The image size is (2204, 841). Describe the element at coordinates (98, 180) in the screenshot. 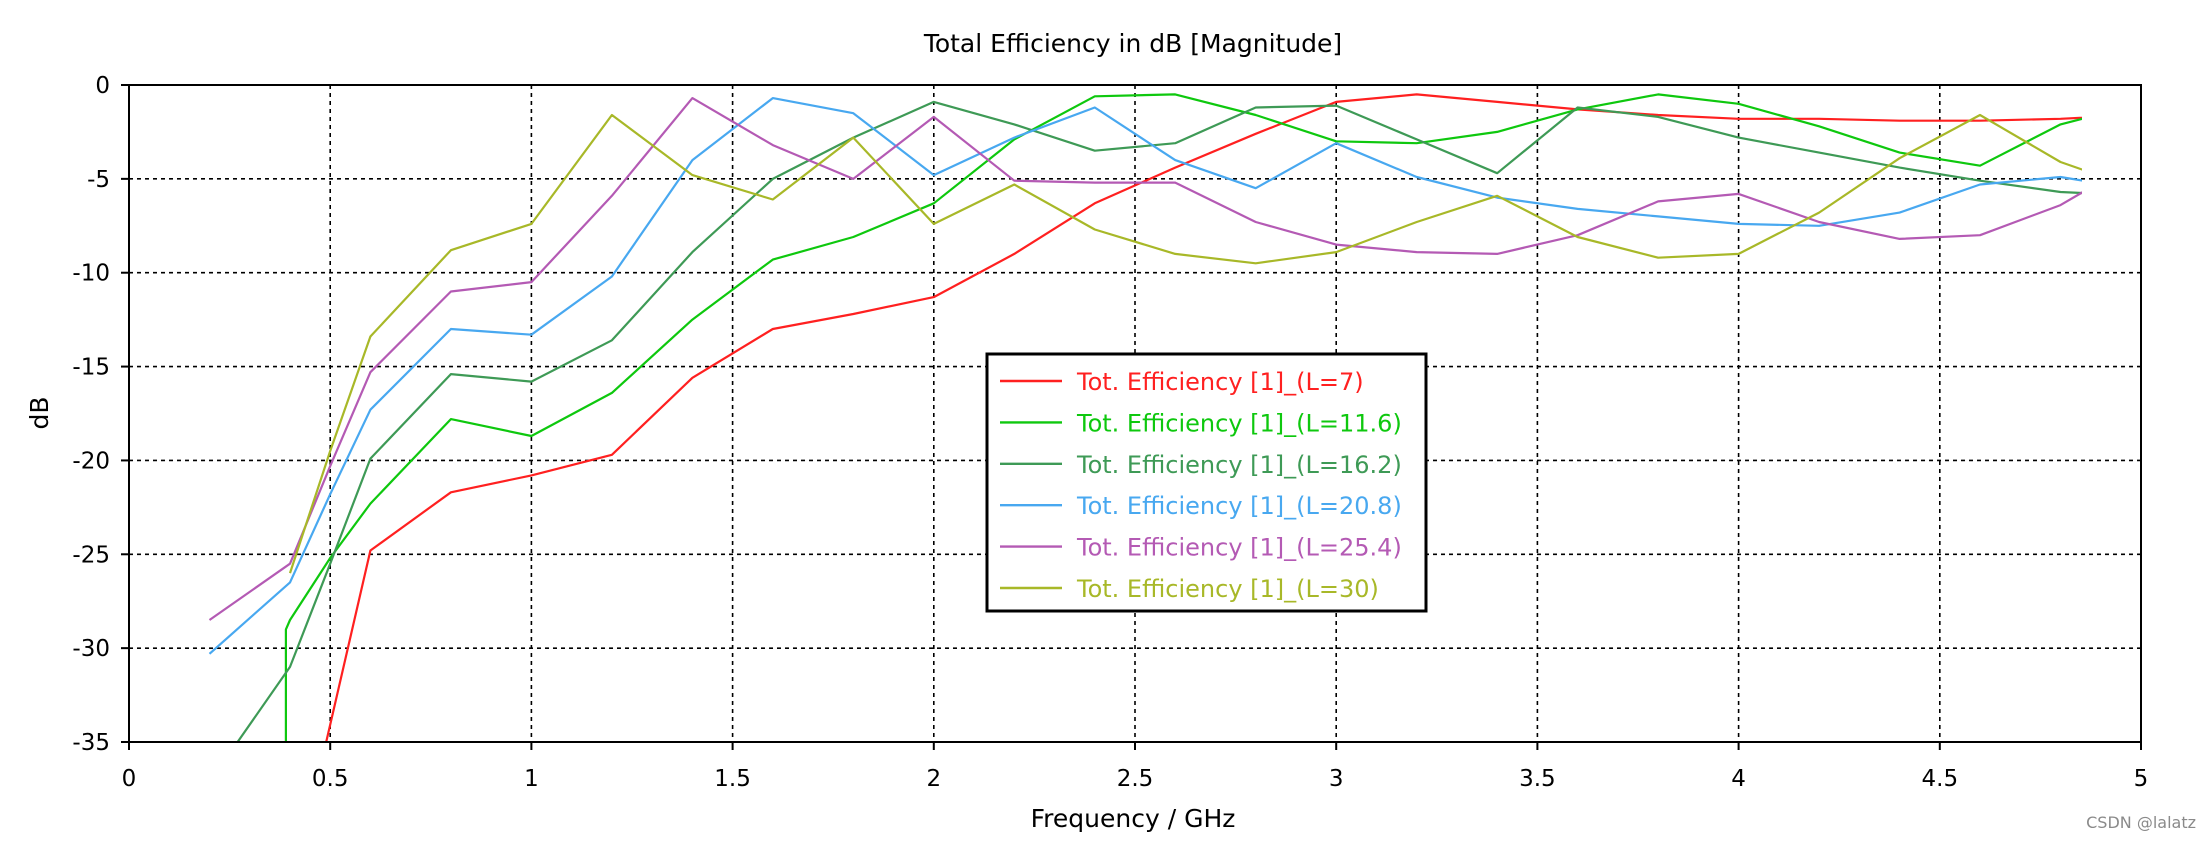

I see `y-tick-label: -5` at that location.